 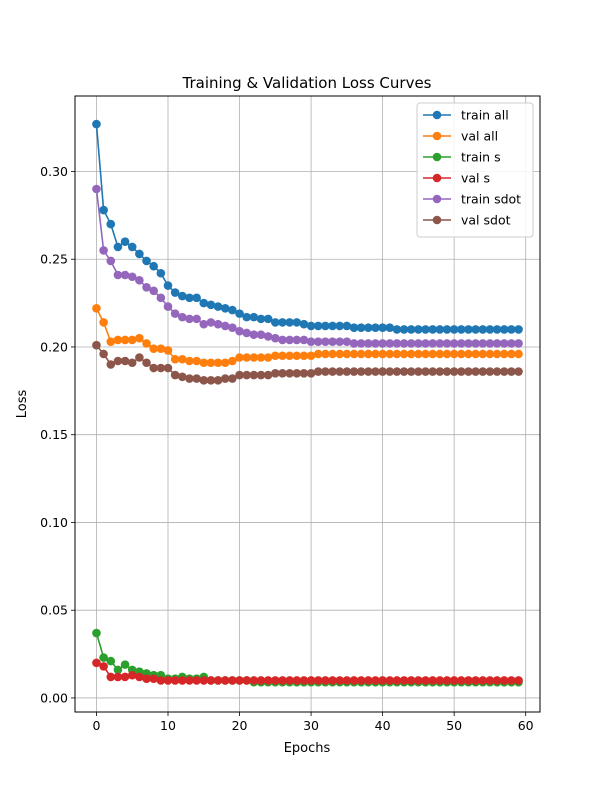 I want to click on legend-label: train s, so click(x=481, y=157).